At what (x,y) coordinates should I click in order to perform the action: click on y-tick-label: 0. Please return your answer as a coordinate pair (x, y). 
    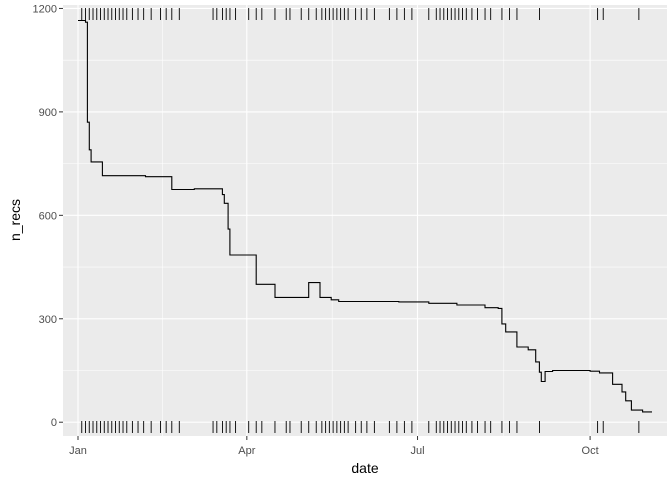
    Looking at the image, I should click on (54, 423).